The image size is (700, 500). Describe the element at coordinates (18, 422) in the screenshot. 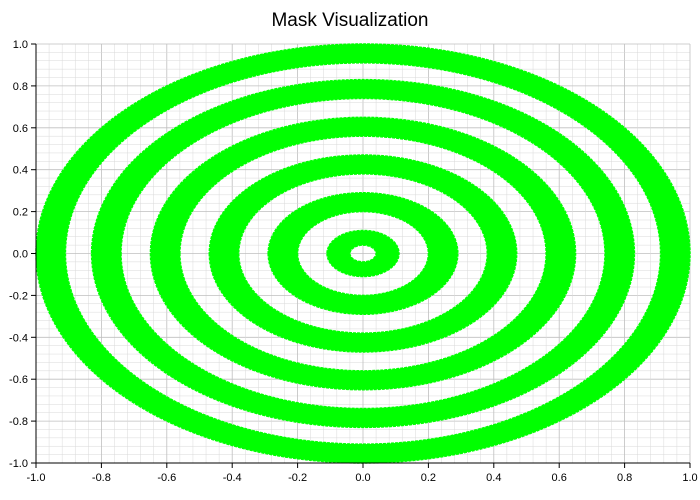

I see `y-tick-label: -0.8` at that location.